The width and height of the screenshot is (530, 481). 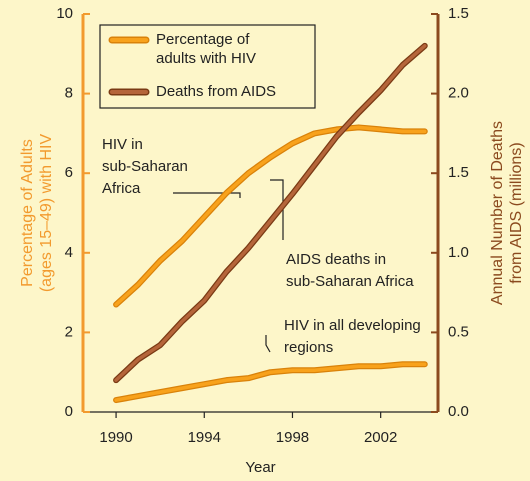 What do you see at coordinates (308, 347) in the screenshot?
I see `annotation: regions` at bounding box center [308, 347].